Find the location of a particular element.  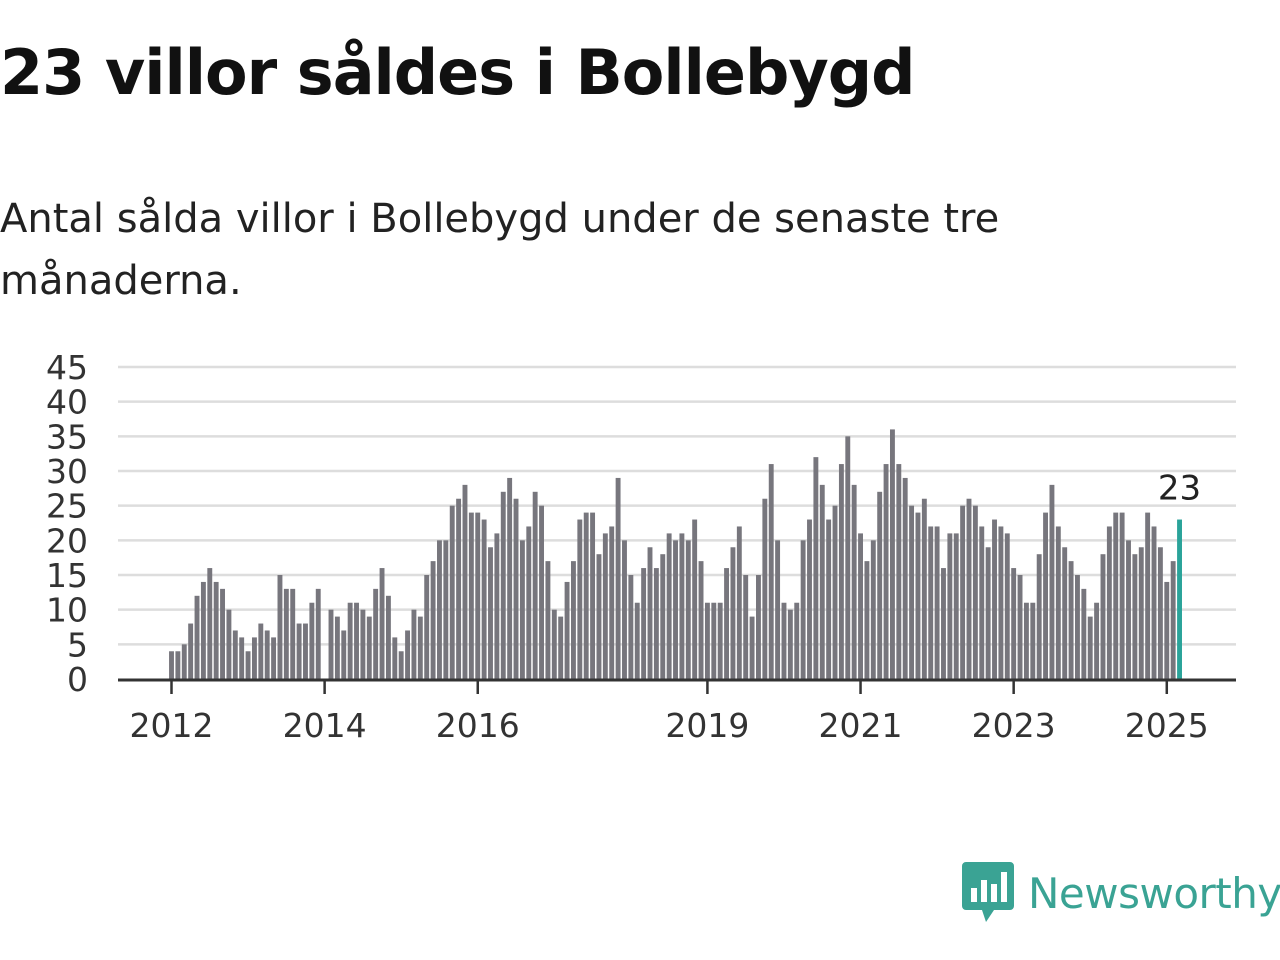

y-tick-label: 0 is located at coordinates (77, 679).